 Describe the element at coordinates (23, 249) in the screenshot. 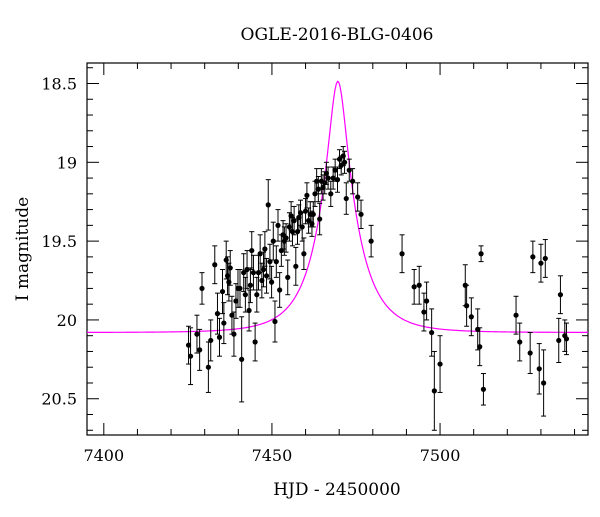

I see `y-axis-label: I magnitude` at that location.